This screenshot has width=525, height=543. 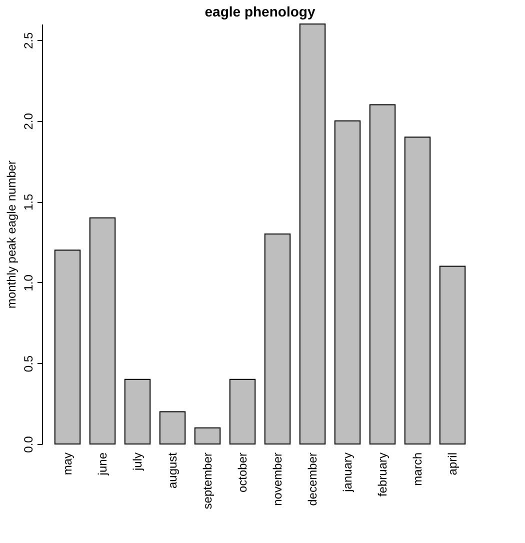 What do you see at coordinates (29, 40) in the screenshot?
I see `y-tick-label: 2.5` at bounding box center [29, 40].